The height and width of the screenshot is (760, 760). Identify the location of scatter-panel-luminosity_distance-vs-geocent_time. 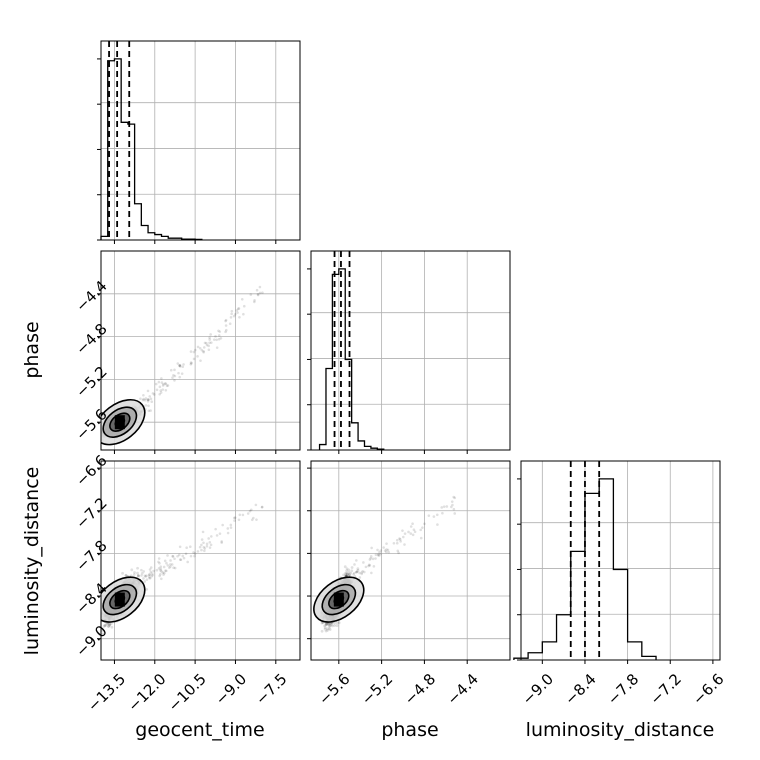
(199, 562).